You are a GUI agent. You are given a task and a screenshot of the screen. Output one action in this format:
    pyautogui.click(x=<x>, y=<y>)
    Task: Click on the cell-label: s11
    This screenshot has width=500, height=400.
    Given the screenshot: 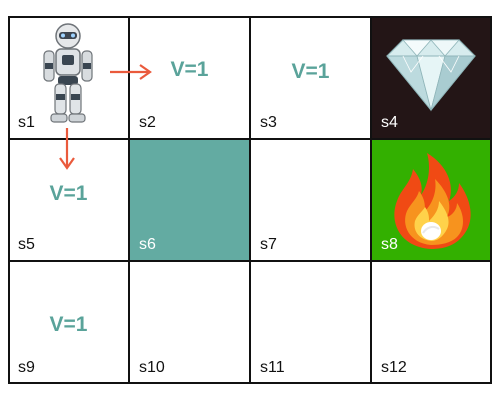 What is the action you would take?
    pyautogui.click(x=272, y=367)
    